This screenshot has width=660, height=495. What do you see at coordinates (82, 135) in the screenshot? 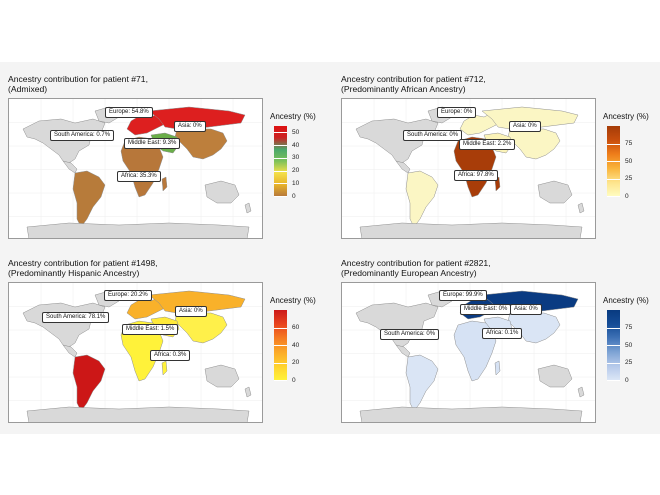
I see `label-south-america: South America: 0.7%` at bounding box center [82, 135].